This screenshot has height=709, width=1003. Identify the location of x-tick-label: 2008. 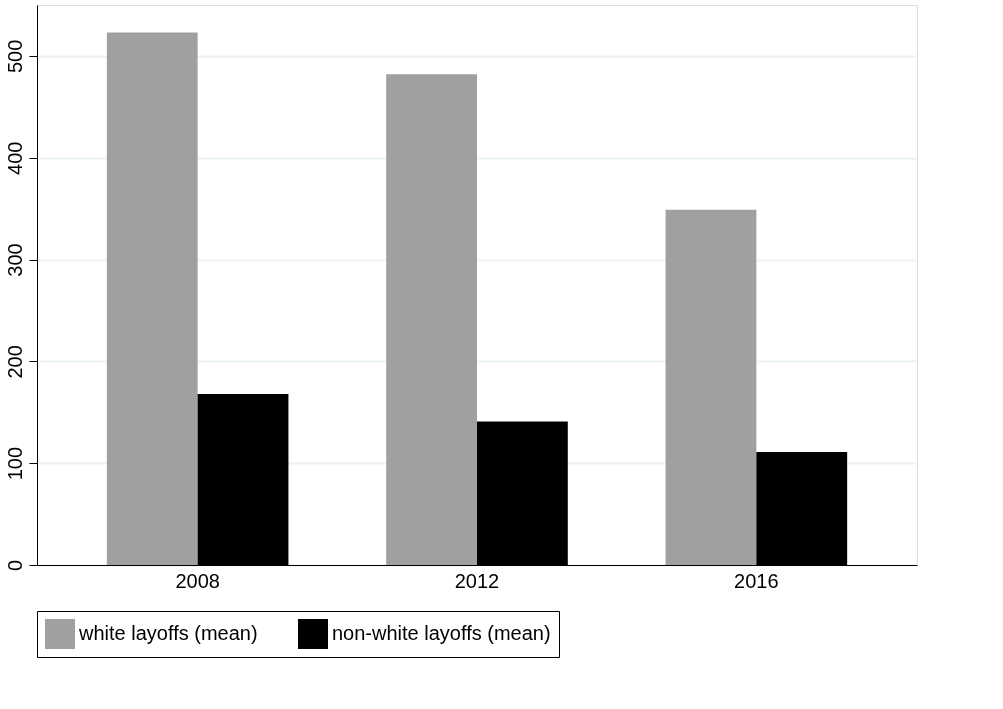
(197, 580).